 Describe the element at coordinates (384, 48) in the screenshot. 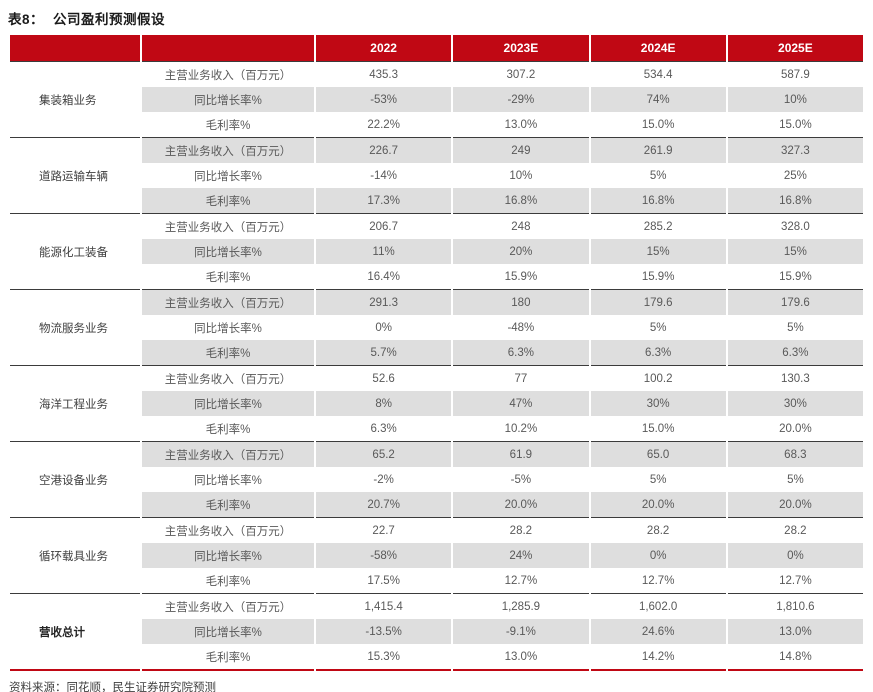

I see `header-cell-year: 2022` at that location.